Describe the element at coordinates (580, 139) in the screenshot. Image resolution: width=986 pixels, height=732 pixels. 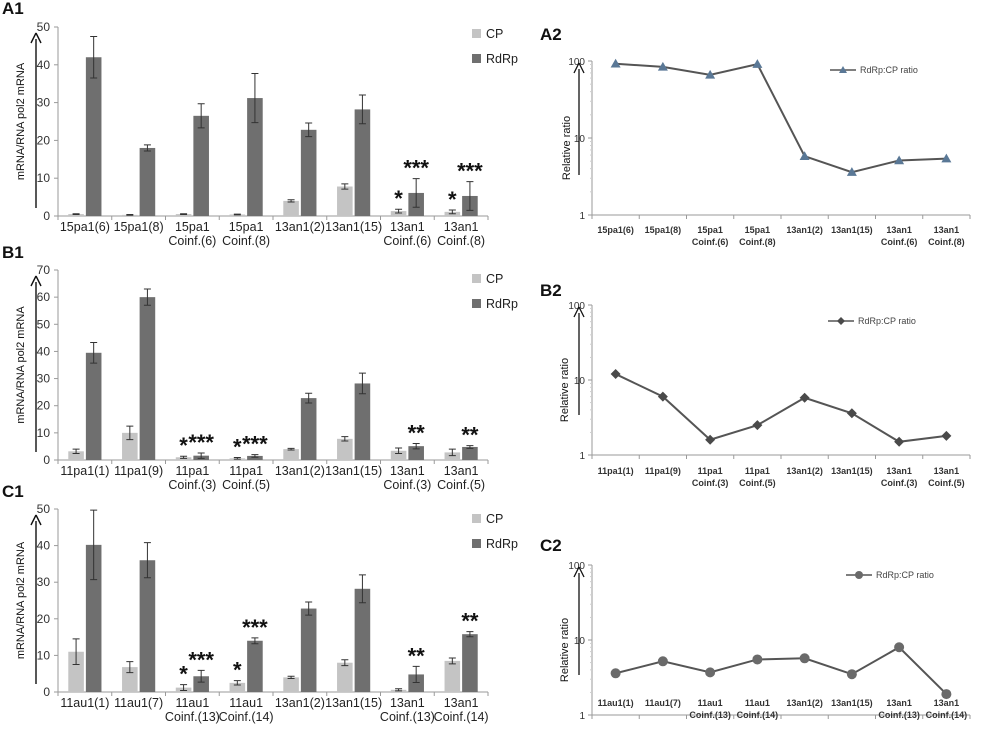
I see `y-tick-label: 10` at that location.